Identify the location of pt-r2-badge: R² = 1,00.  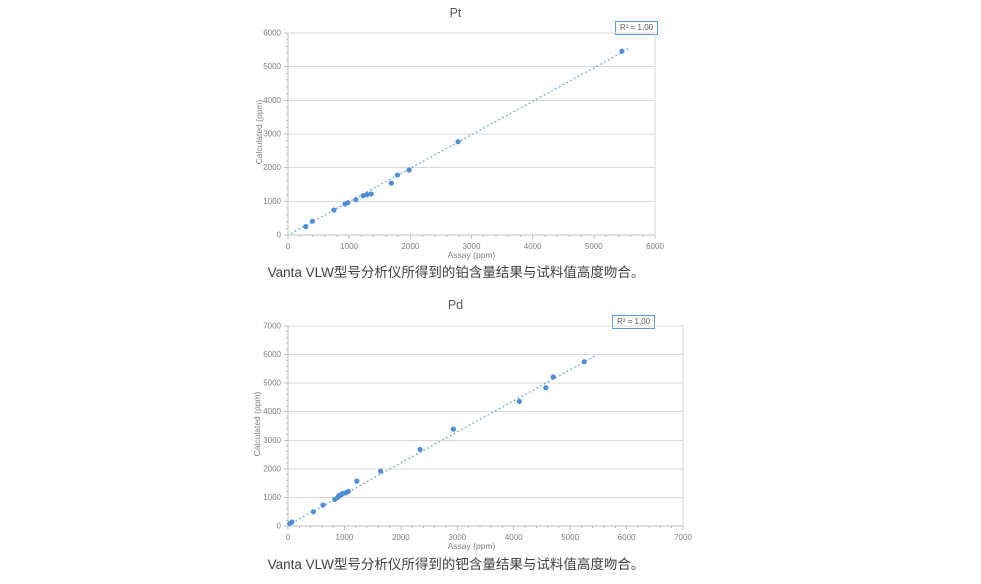
(637, 28).